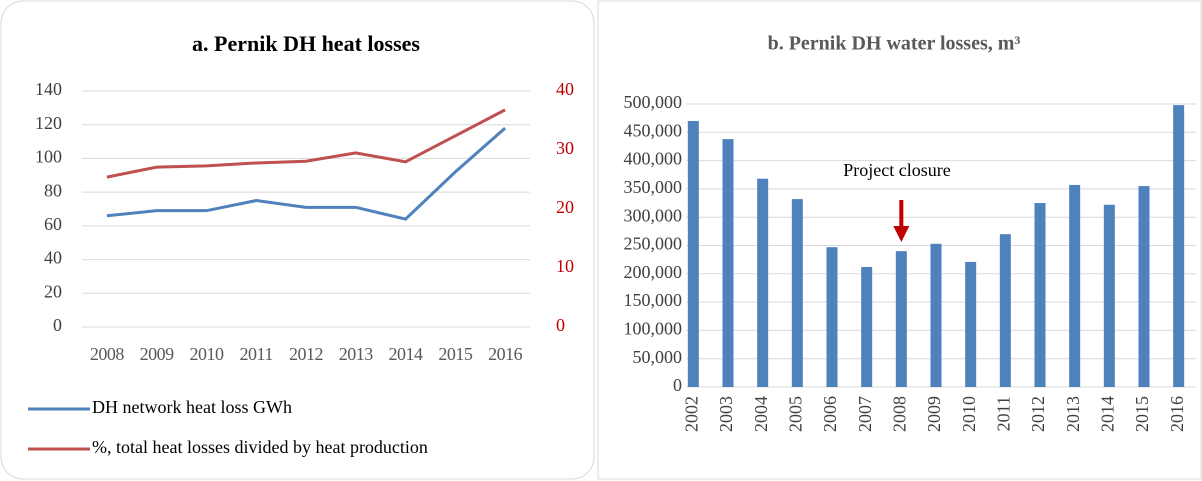 Image resolution: width=1202 pixels, height=481 pixels. Describe the element at coordinates (653, 300) in the screenshot. I see `y-tick-label: 150,000` at that location.